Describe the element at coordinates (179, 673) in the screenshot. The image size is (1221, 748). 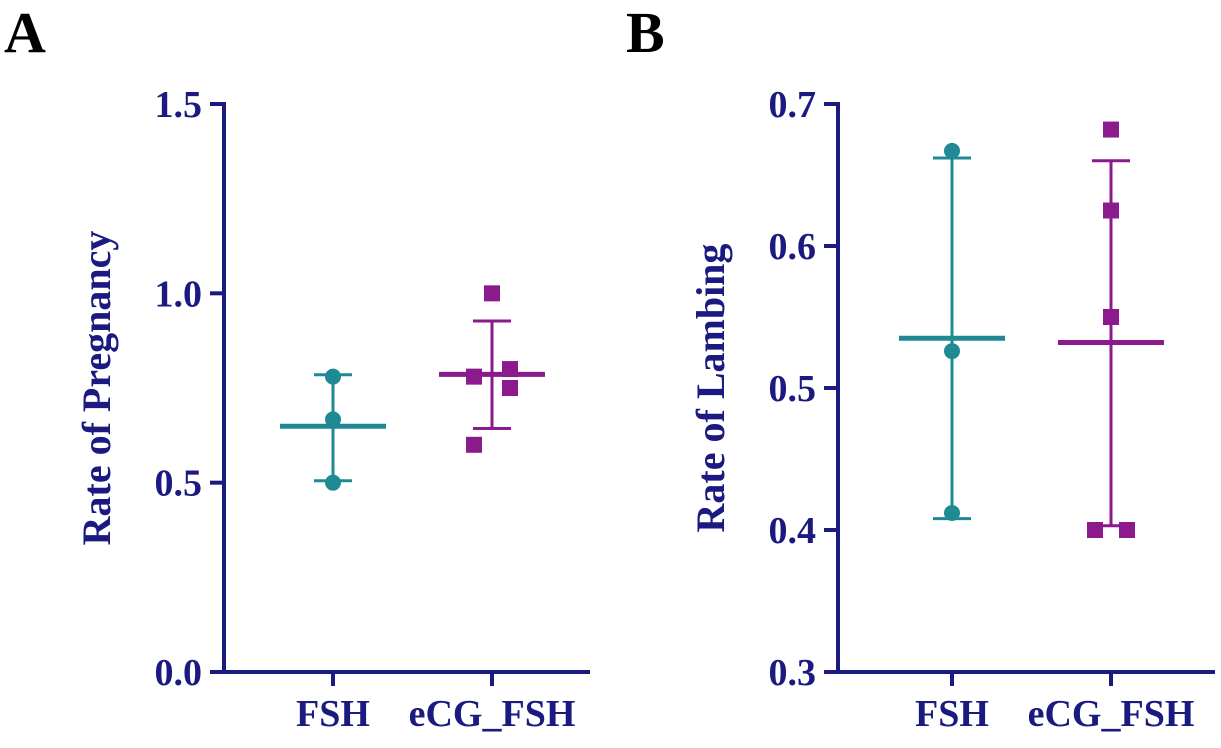
I see `y-tick-label: 0.0` at that location.